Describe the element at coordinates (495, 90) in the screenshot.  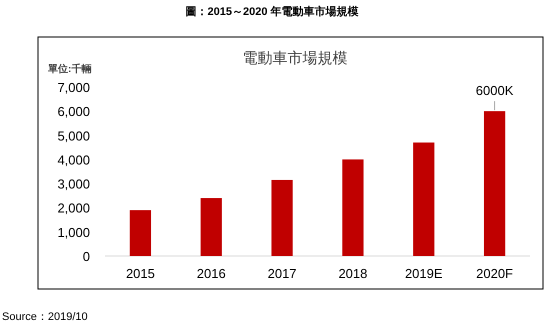
I see `annotation: 6000K` at that location.